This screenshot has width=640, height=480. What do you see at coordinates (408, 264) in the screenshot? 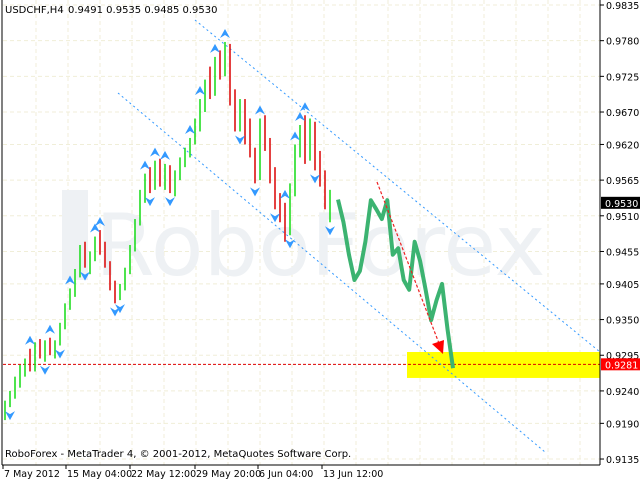
I see `forecast-arrow-line` at bounding box center [408, 264].